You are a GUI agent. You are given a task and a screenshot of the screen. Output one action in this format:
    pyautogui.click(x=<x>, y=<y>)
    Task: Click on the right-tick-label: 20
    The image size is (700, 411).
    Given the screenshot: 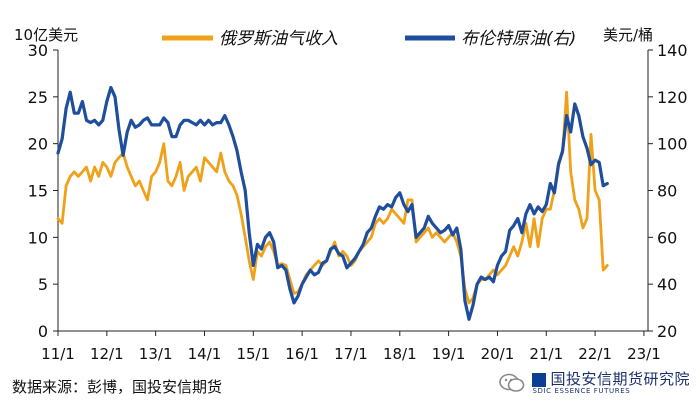 What is the action you would take?
    pyautogui.click(x=667, y=331)
    